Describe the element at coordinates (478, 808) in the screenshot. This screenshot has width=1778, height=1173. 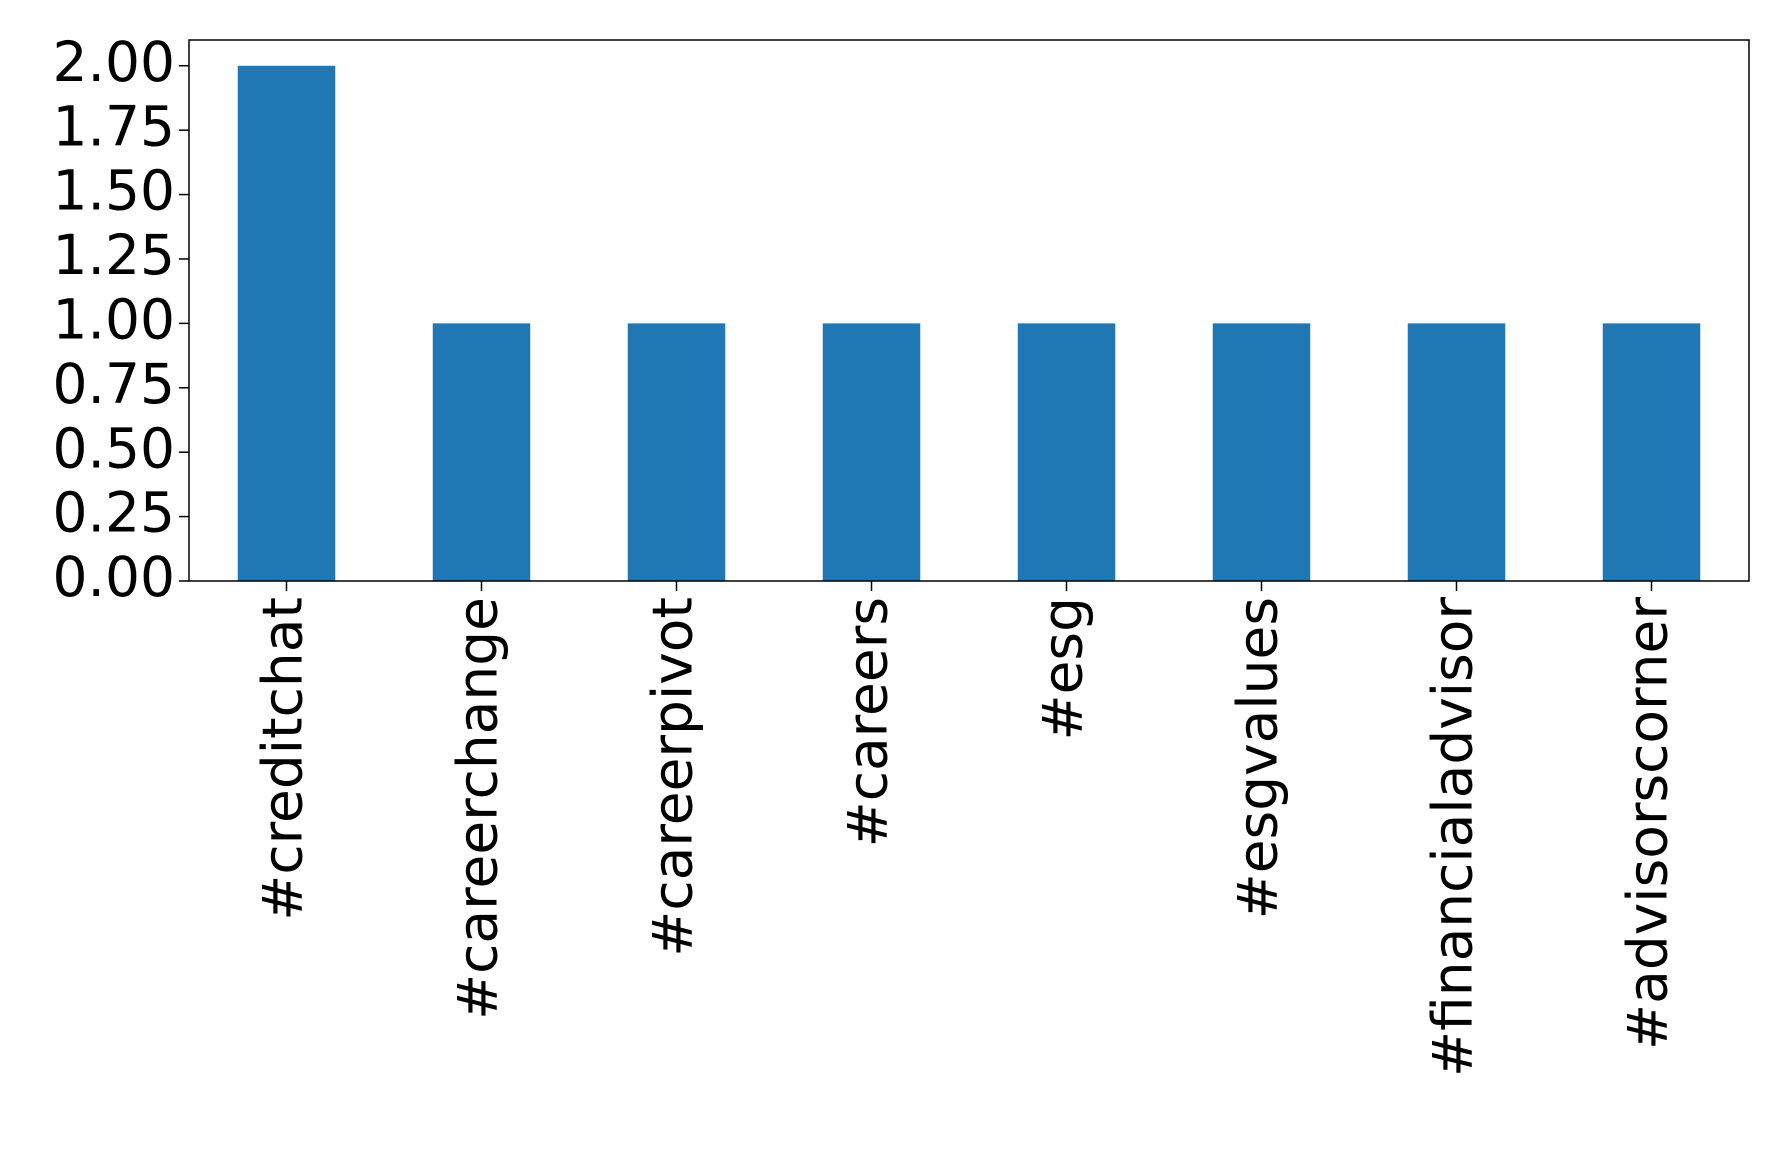
I see `x-tick-label: #careerchange` at that location.